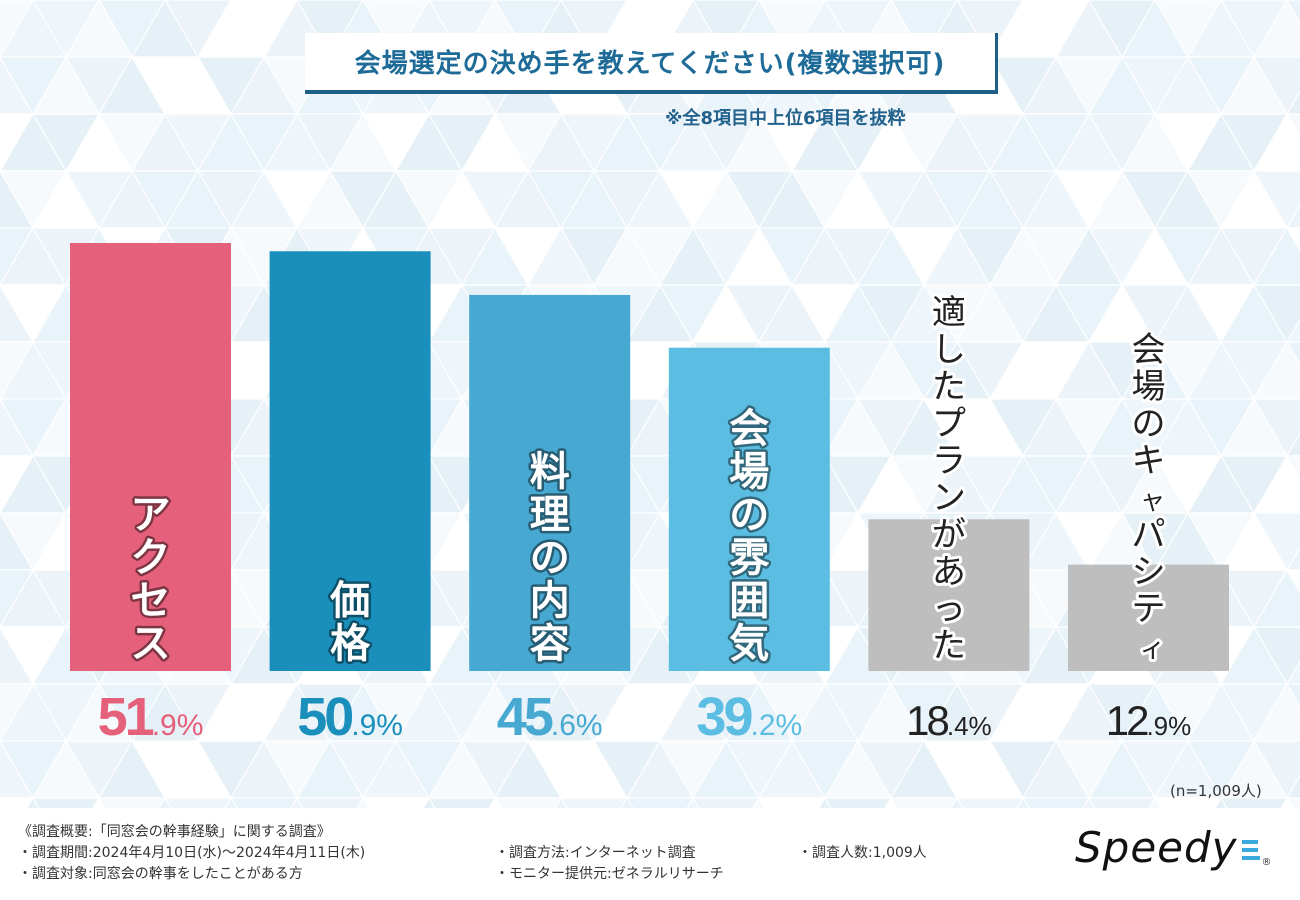 The height and width of the screenshot is (900, 1300). Describe the element at coordinates (126, 717) in the screenshot. I see `value-label-integer: 51` at that location.